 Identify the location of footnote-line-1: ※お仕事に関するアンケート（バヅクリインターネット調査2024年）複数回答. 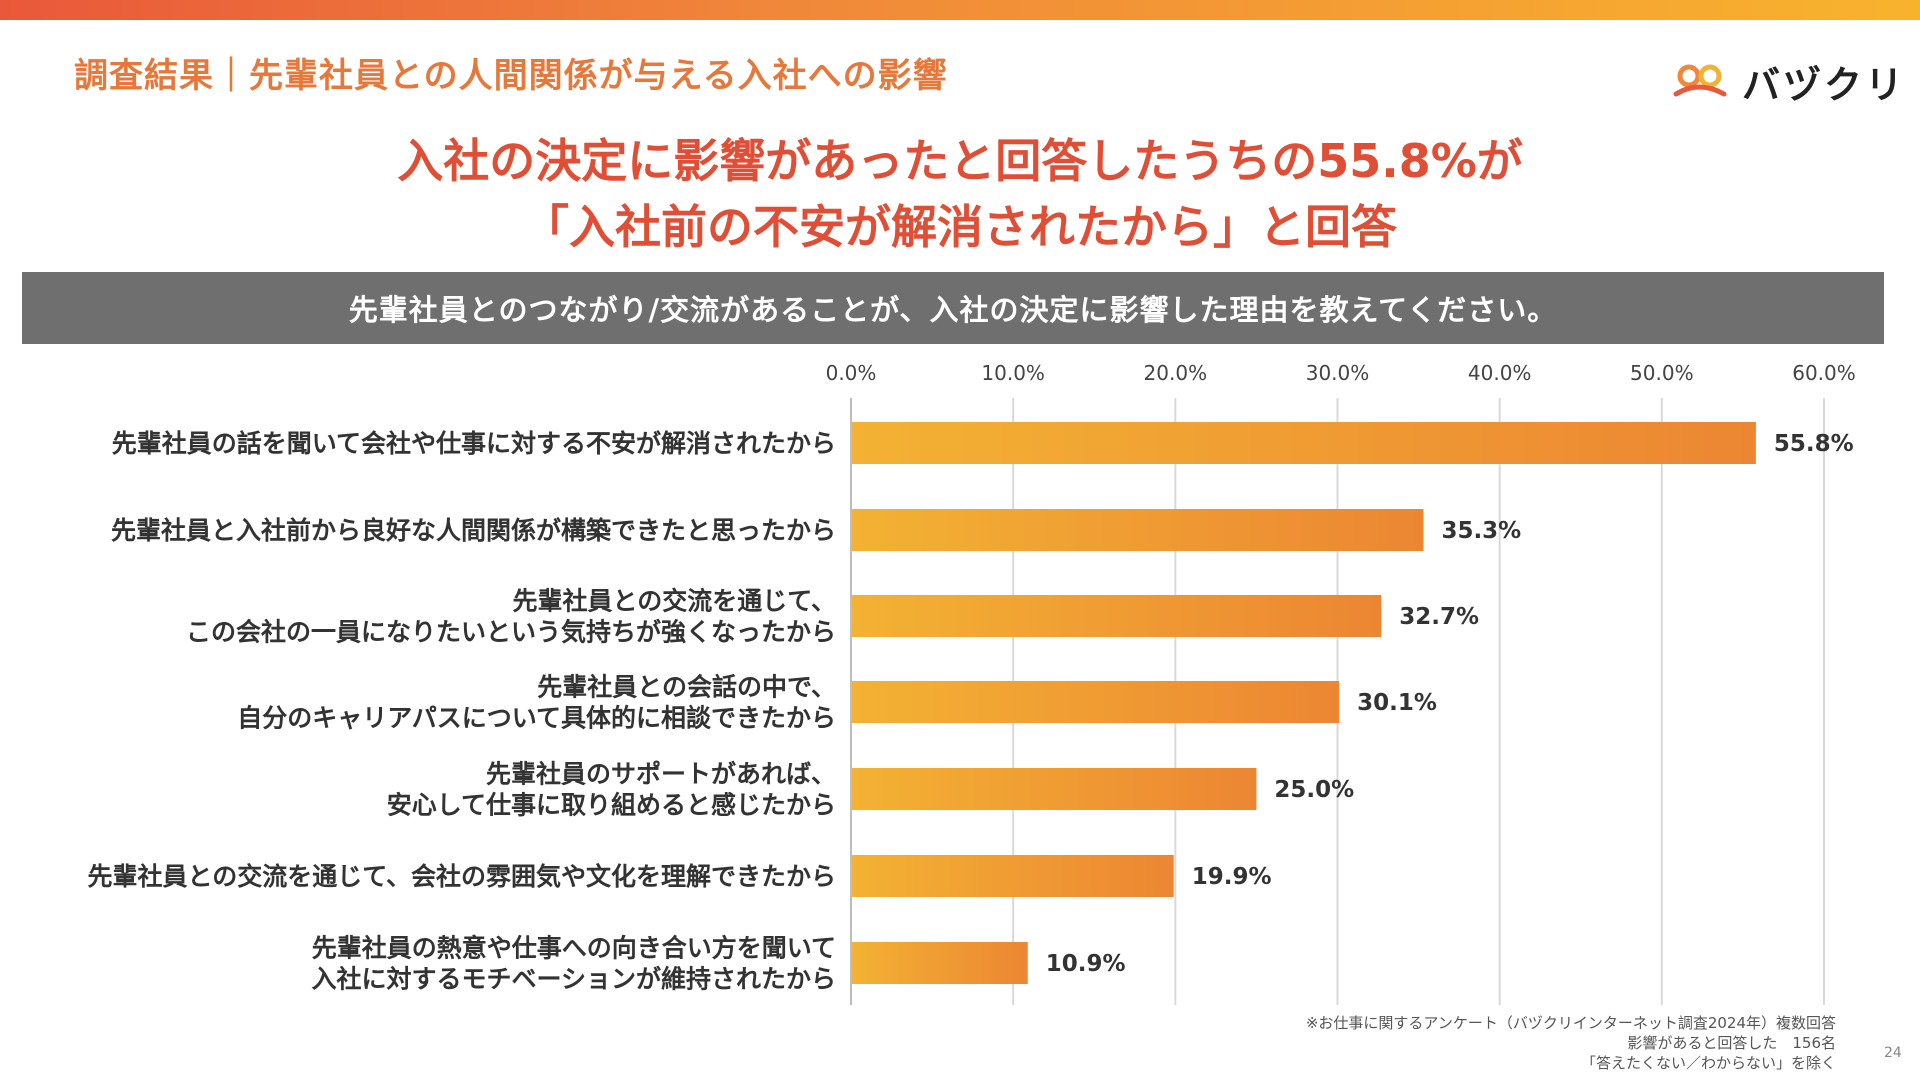
(1570, 1023).